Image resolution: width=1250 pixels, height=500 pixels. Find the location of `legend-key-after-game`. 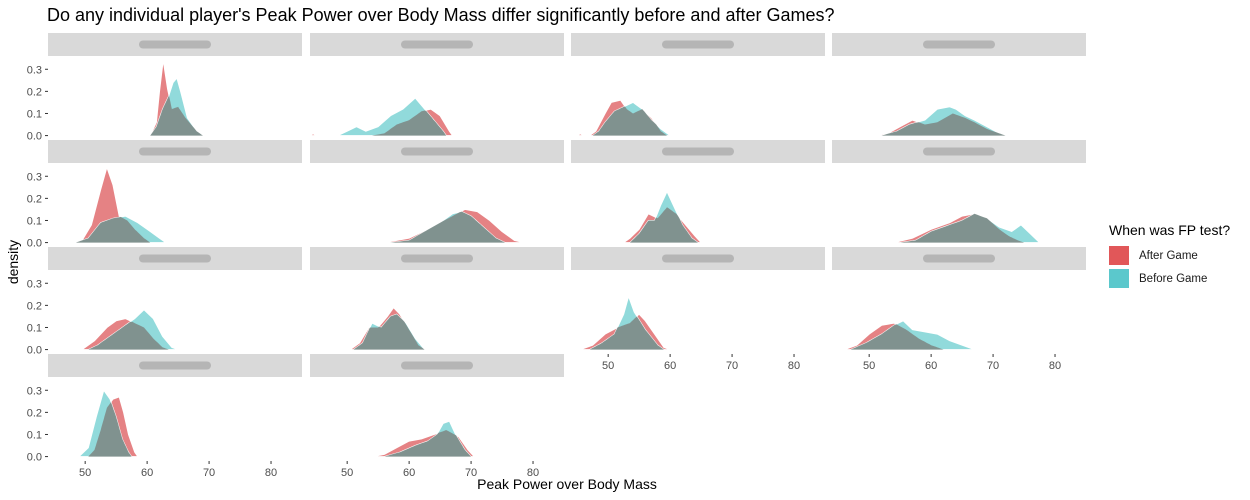

legend-key-after-game is located at coordinates (1119, 255).